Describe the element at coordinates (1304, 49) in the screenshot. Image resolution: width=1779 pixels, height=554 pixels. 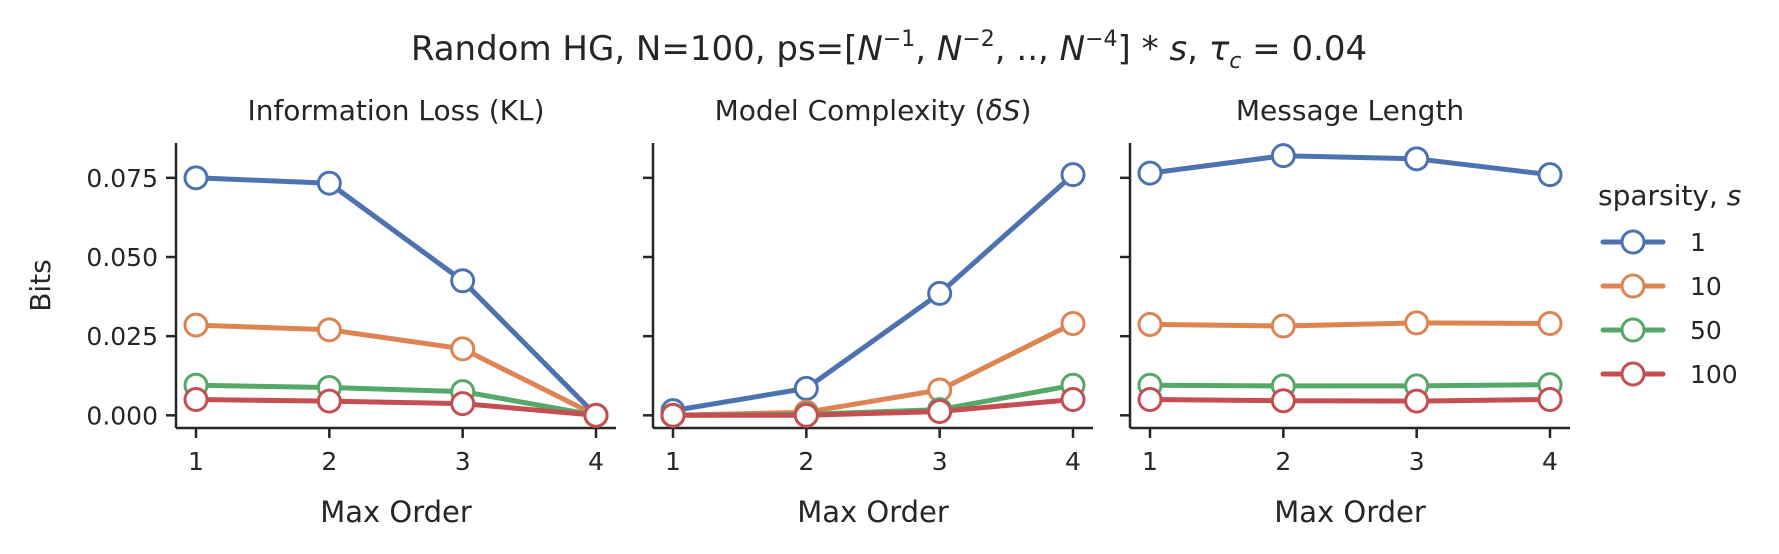
I see `suptitle-tau-value: = 0.04` at that location.